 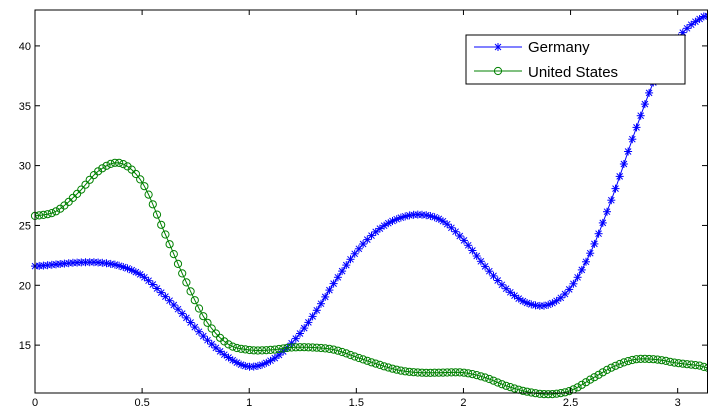 I want to click on x-tick-label: 0.5, so click(x=141, y=402).